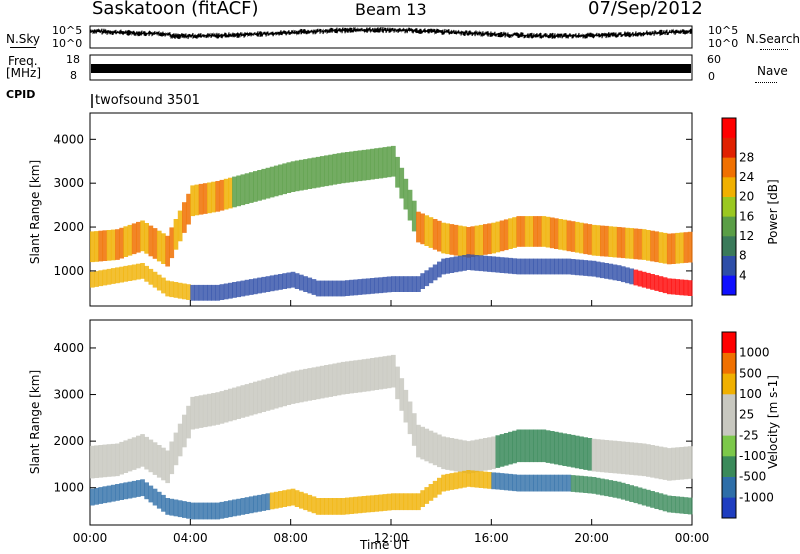  I want to click on x-tick-label: 16:00, so click(491, 538).